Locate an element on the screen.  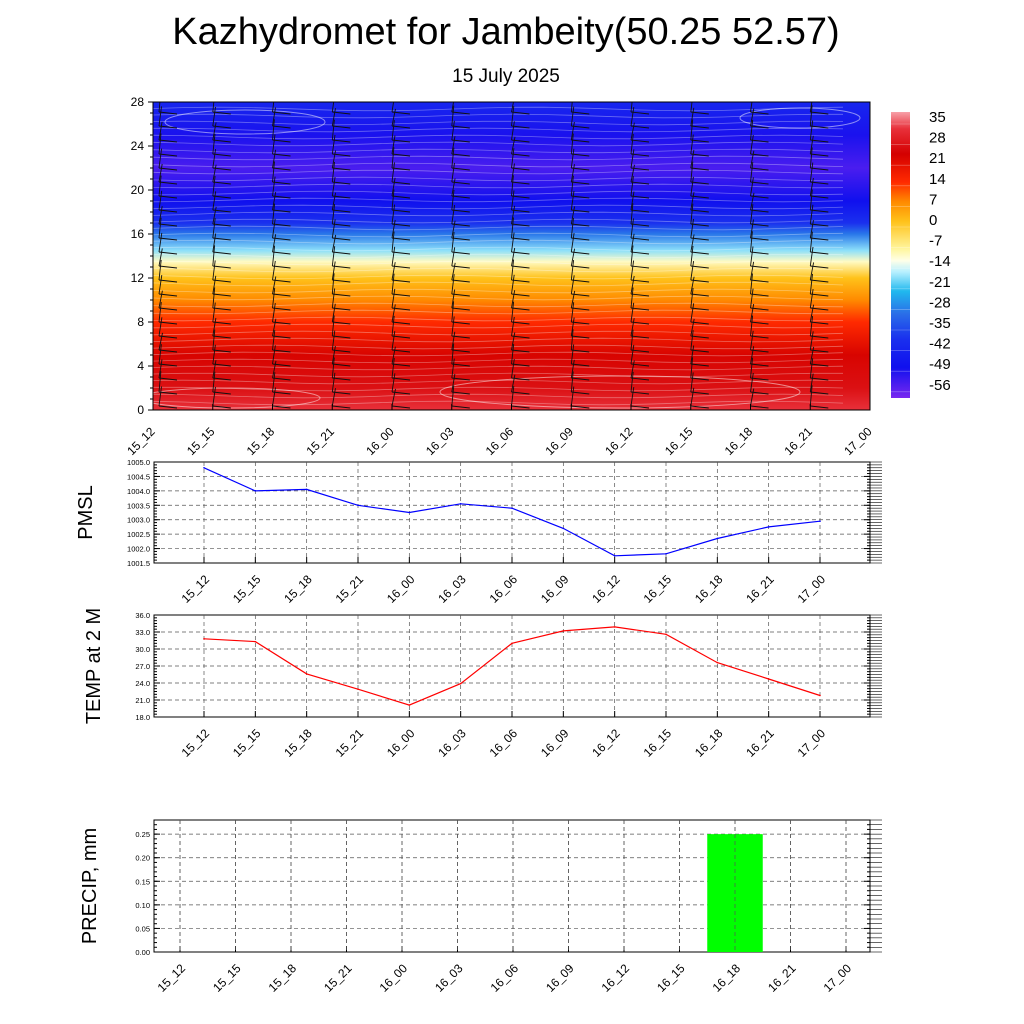
y-tick-label: 1004.0 is located at coordinates (138, 491).